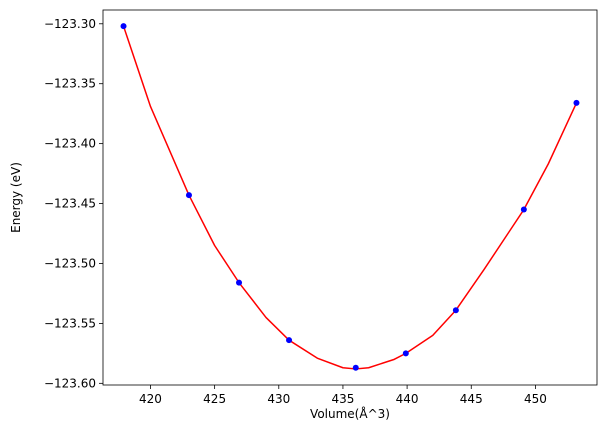 The height and width of the screenshot is (433, 605). Describe the element at coordinates (16, 197) in the screenshot. I see `y-axis-label: Energy (eV)` at that location.